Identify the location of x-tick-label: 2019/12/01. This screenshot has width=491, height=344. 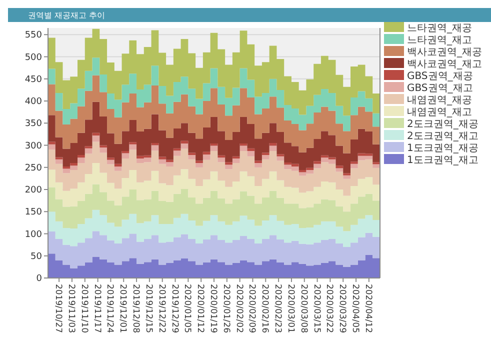
(123, 308).